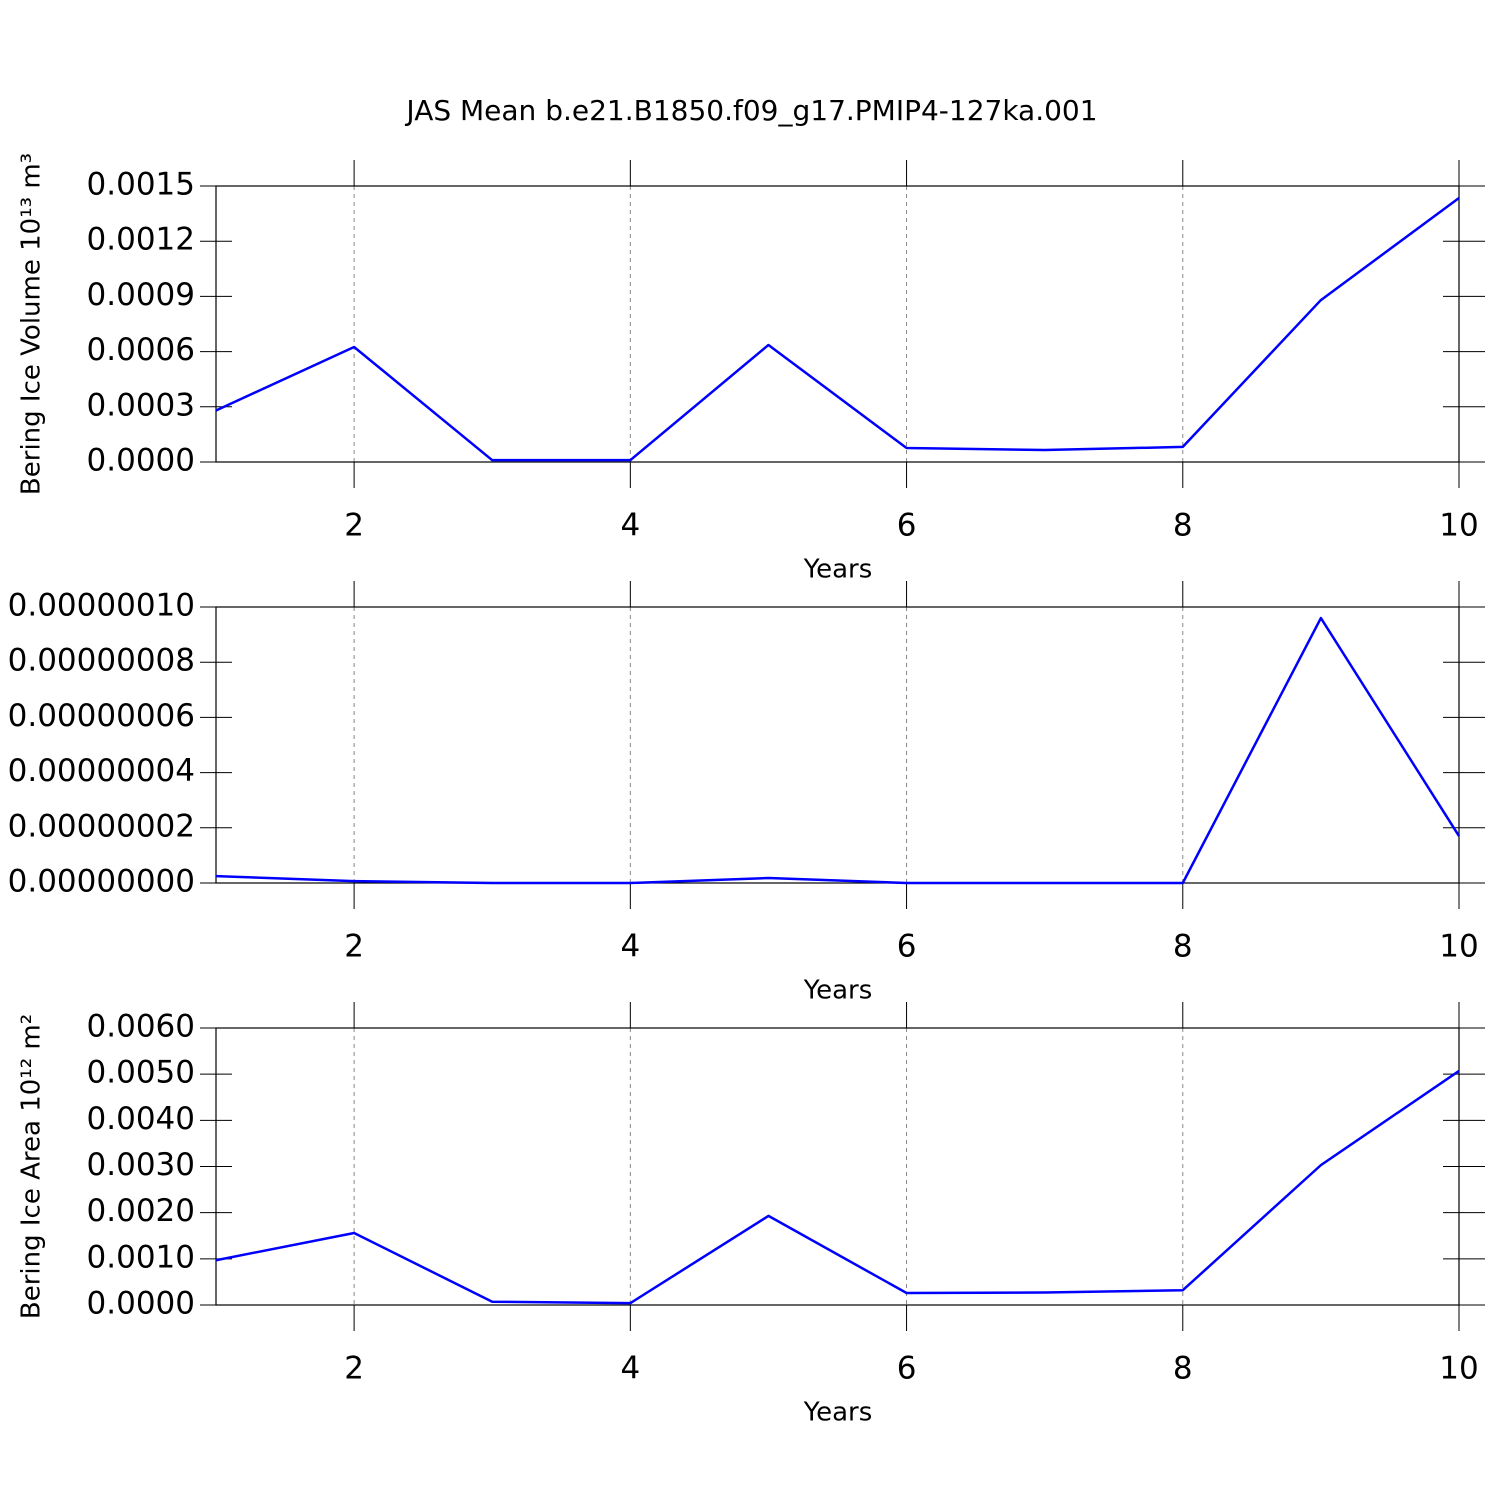  Describe the element at coordinates (141, 1257) in the screenshot. I see `y-tick-label: 0.0010` at that location.